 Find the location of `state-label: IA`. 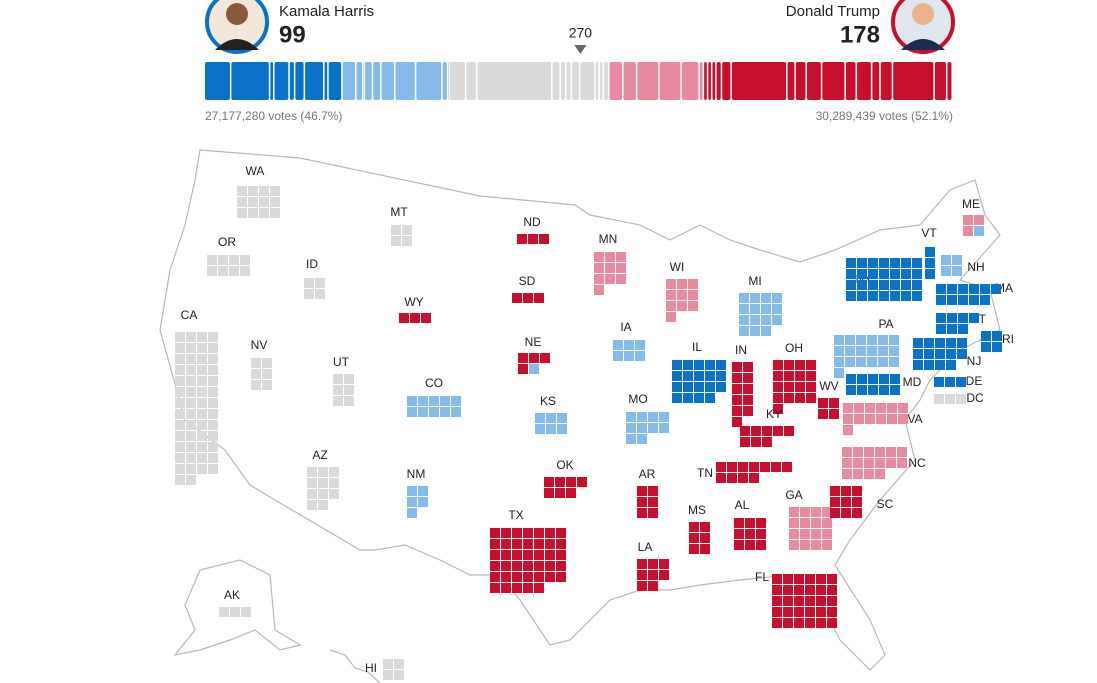

state-label: IA is located at coordinates (625, 327).